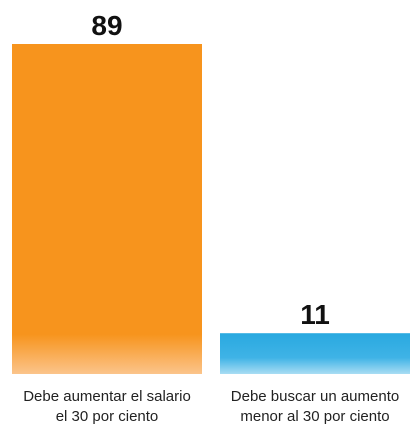 The height and width of the screenshot is (445, 414). I want to click on category-label-2-line-1: Debe buscar un aumento, so click(315, 396).